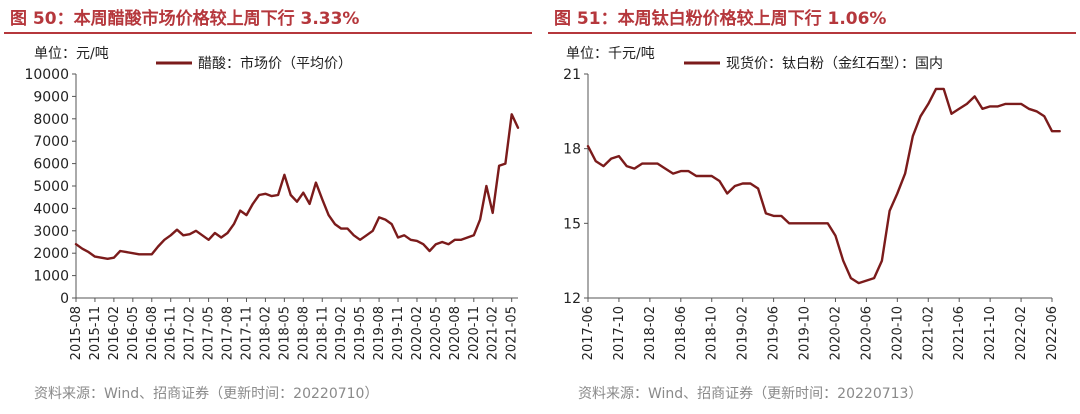 Image resolution: width=1080 pixels, height=414 pixels. I want to click on x-tick-label: 2015-11, so click(95, 333).